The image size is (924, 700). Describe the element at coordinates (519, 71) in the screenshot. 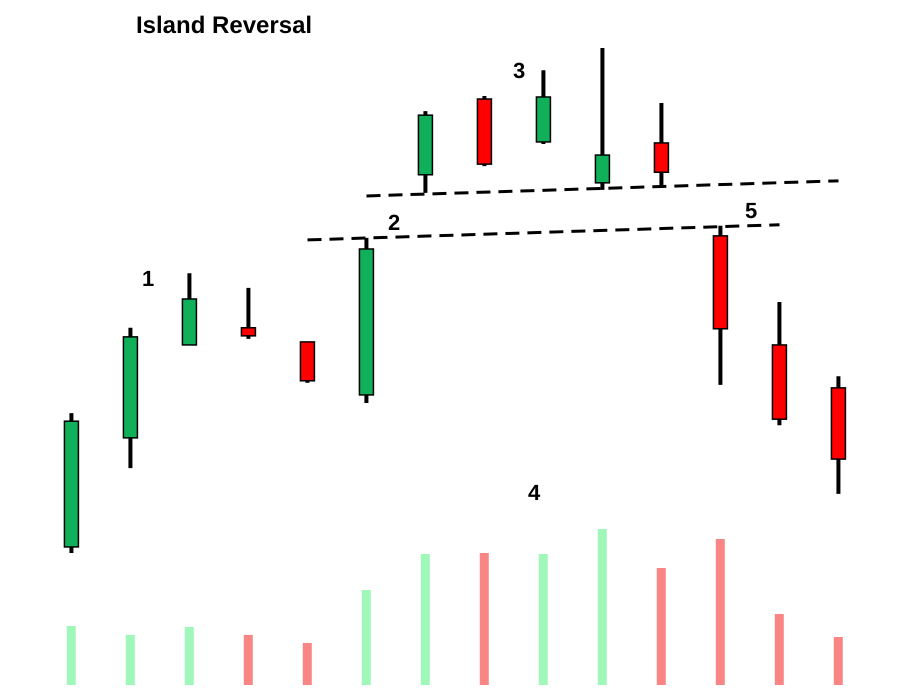

I see `annotation: 3` at that location.